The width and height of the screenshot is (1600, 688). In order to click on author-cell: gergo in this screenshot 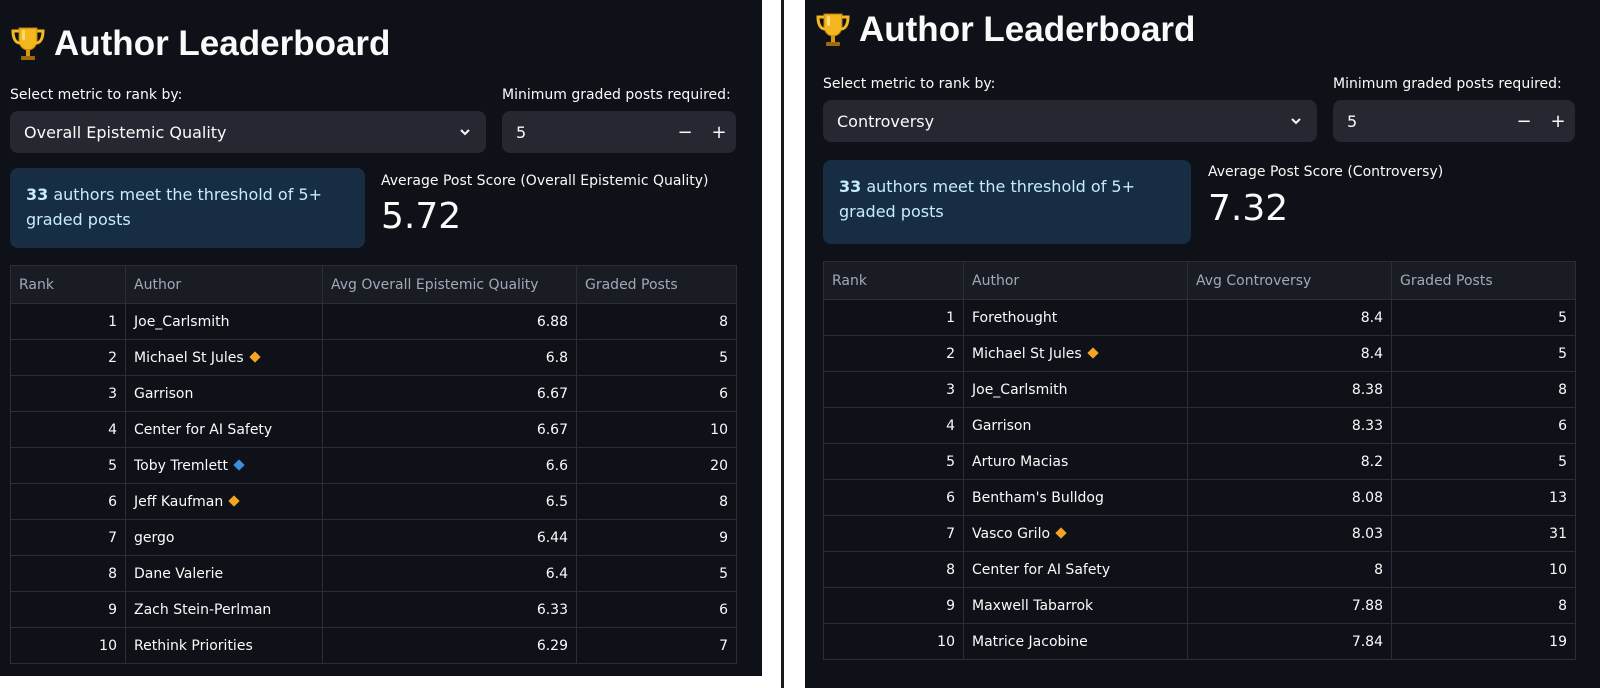, I will do `click(224, 537)`.